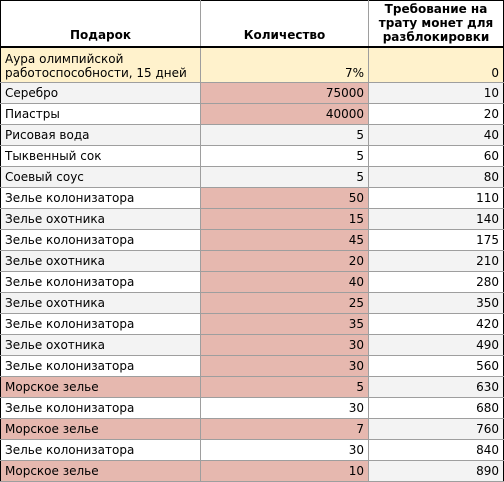 Image resolution: width=504 pixels, height=482 pixels. What do you see at coordinates (436, 240) in the screenshot?
I see `requirement-cell: 175` at bounding box center [436, 240].